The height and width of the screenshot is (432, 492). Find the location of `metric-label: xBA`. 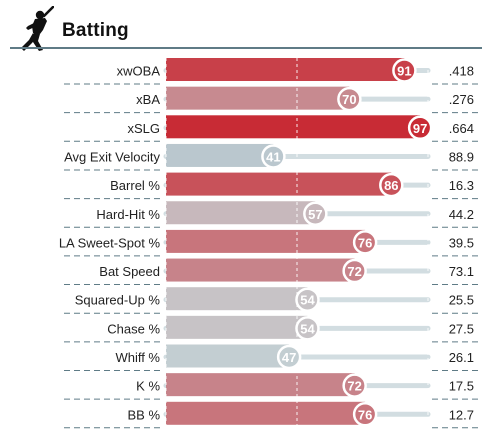

metric-label: xBA is located at coordinates (148, 99).